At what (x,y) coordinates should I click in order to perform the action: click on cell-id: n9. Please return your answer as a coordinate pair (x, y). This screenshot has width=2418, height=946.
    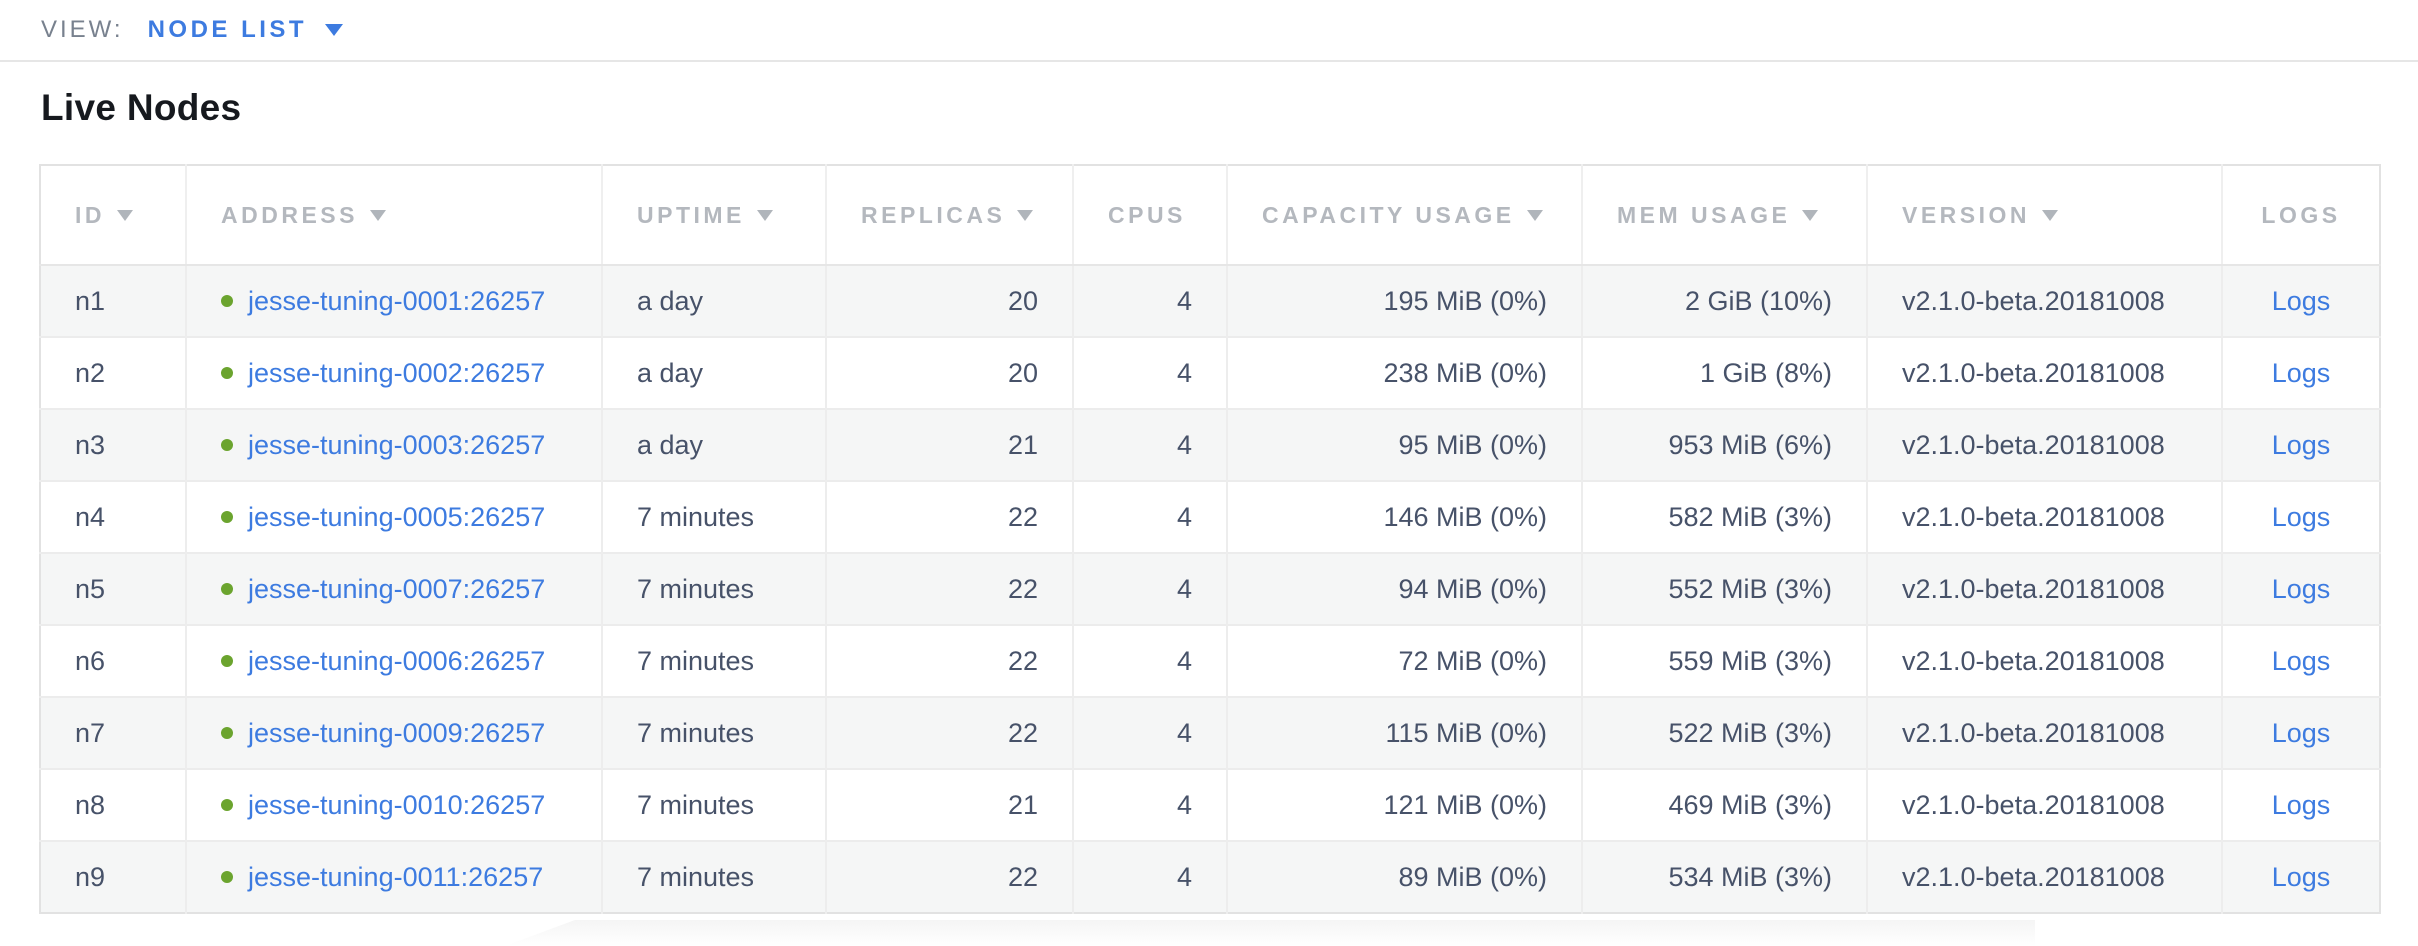
    Looking at the image, I should click on (113, 876).